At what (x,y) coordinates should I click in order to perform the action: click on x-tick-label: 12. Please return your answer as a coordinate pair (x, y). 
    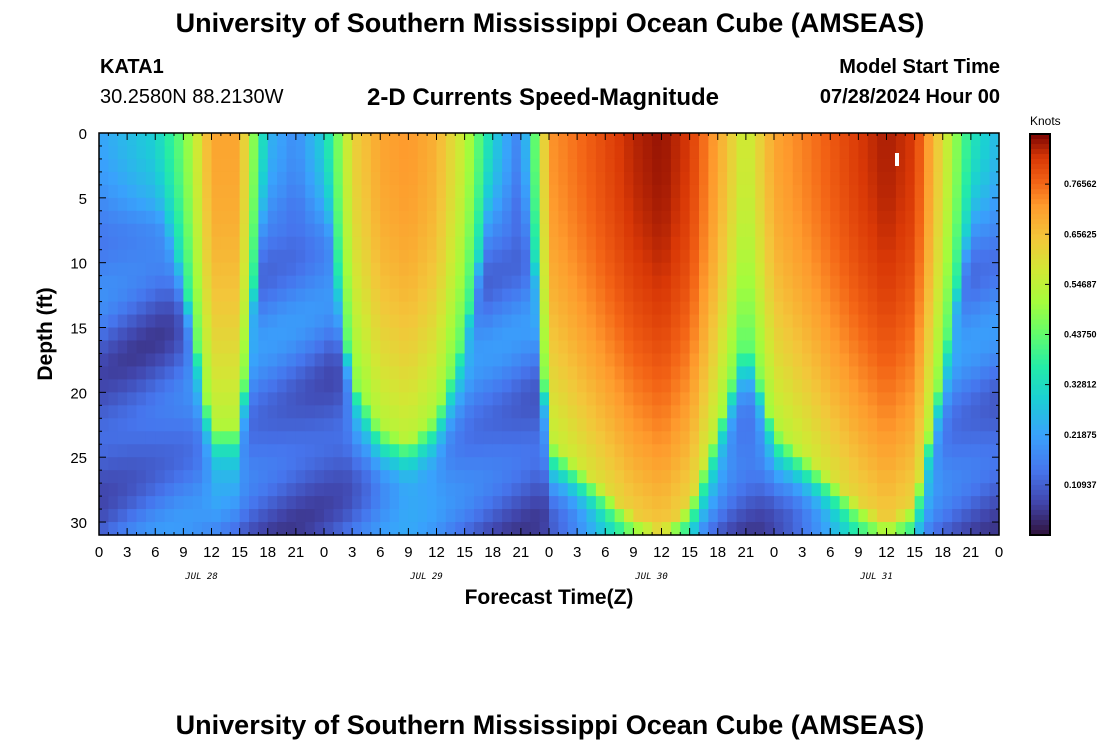
    Looking at the image, I should click on (661, 552).